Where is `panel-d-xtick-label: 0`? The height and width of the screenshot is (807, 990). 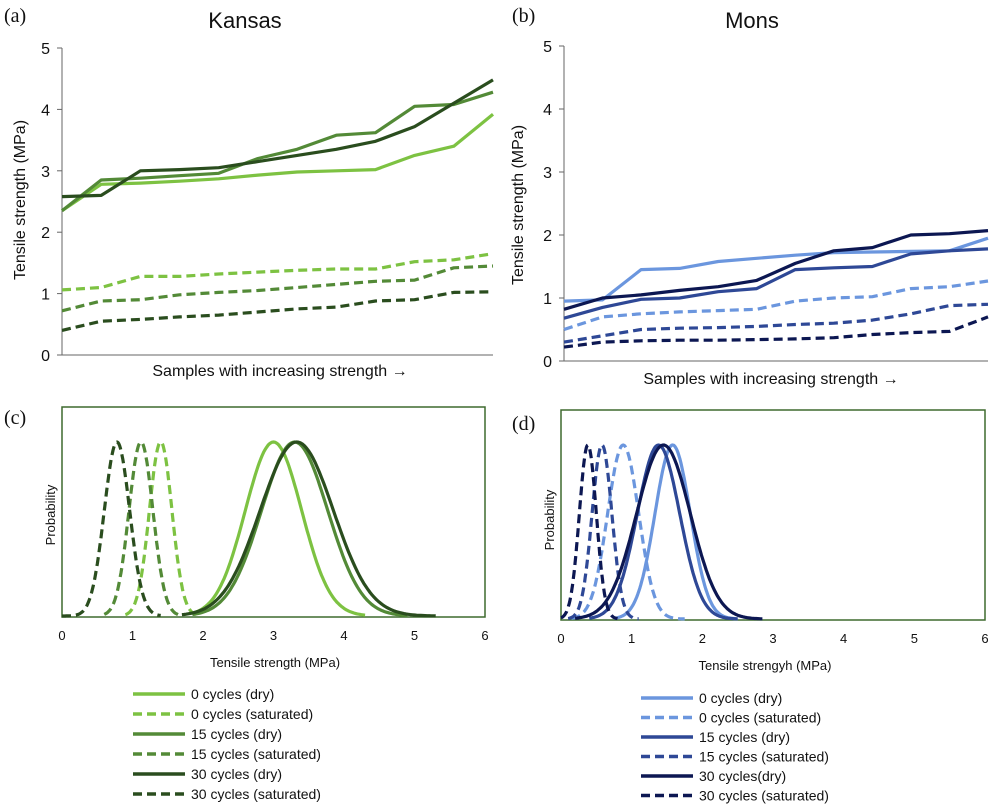
panel-d-xtick-label: 0 is located at coordinates (560, 638).